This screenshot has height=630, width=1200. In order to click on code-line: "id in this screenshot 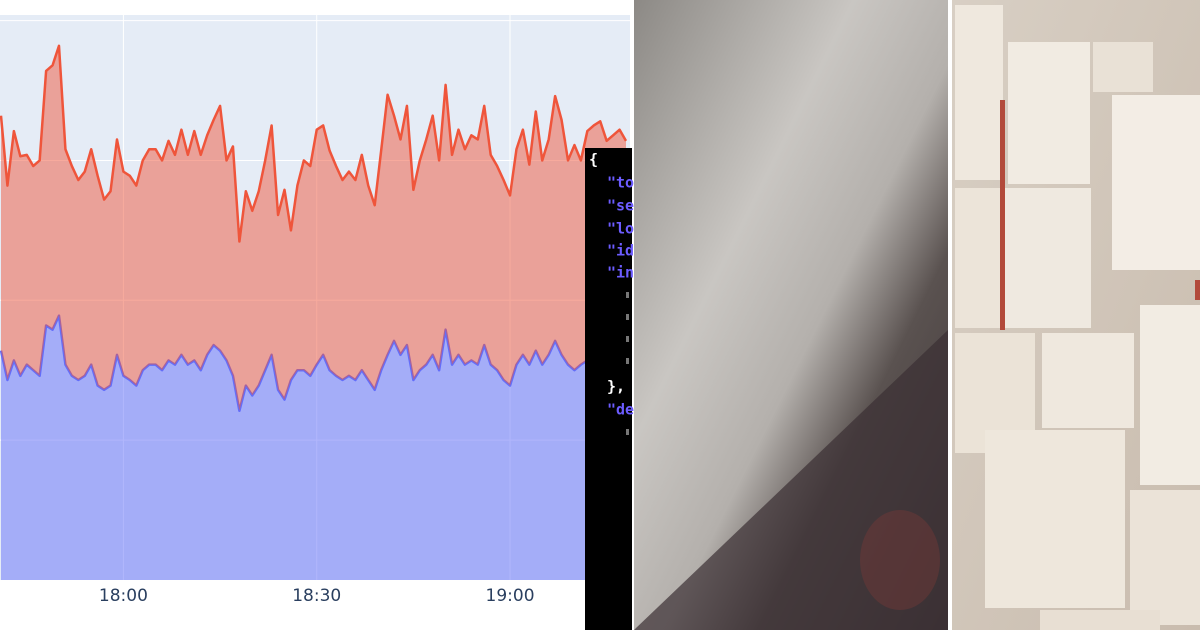, I will do `click(620, 251)`.